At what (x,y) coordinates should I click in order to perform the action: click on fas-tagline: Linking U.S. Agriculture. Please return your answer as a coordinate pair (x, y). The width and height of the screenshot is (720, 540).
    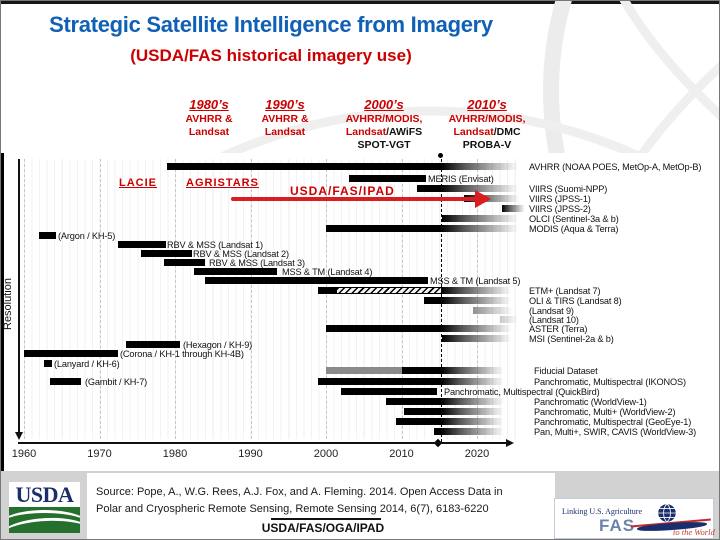
    Looking at the image, I should click on (602, 511).